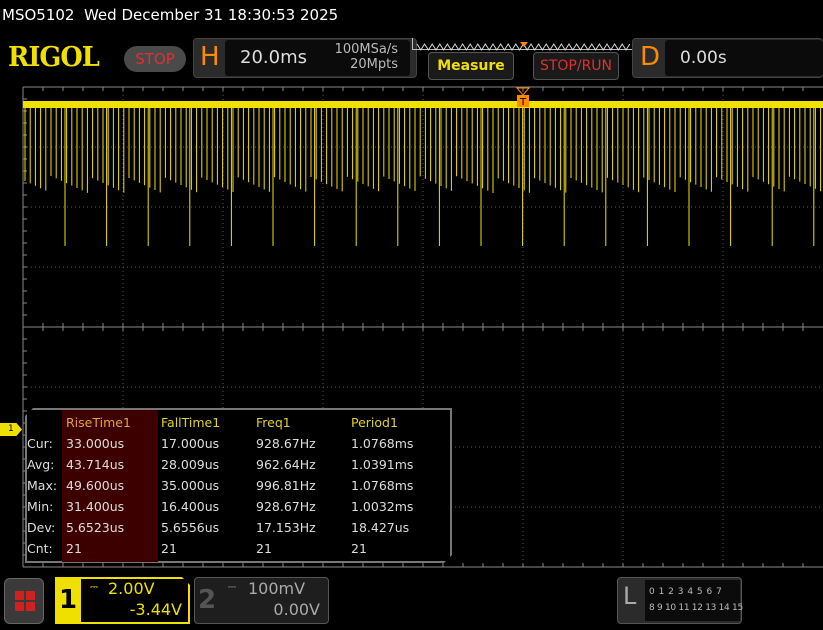 This screenshot has width=823, height=630. What do you see at coordinates (686, 592) in the screenshot?
I see `logic-row-1: 0 1 2 3 4 5 6 7` at bounding box center [686, 592].